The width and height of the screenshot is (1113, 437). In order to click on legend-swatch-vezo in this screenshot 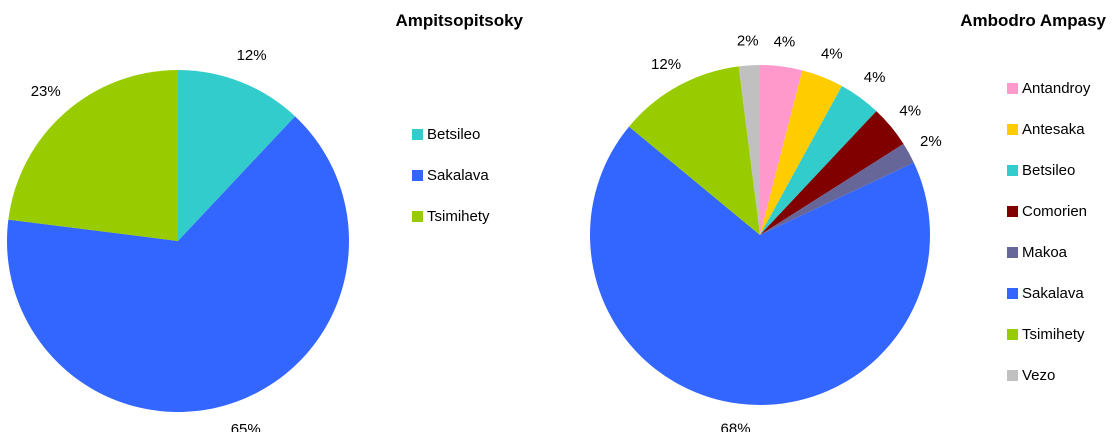, I will do `click(1012, 375)`.